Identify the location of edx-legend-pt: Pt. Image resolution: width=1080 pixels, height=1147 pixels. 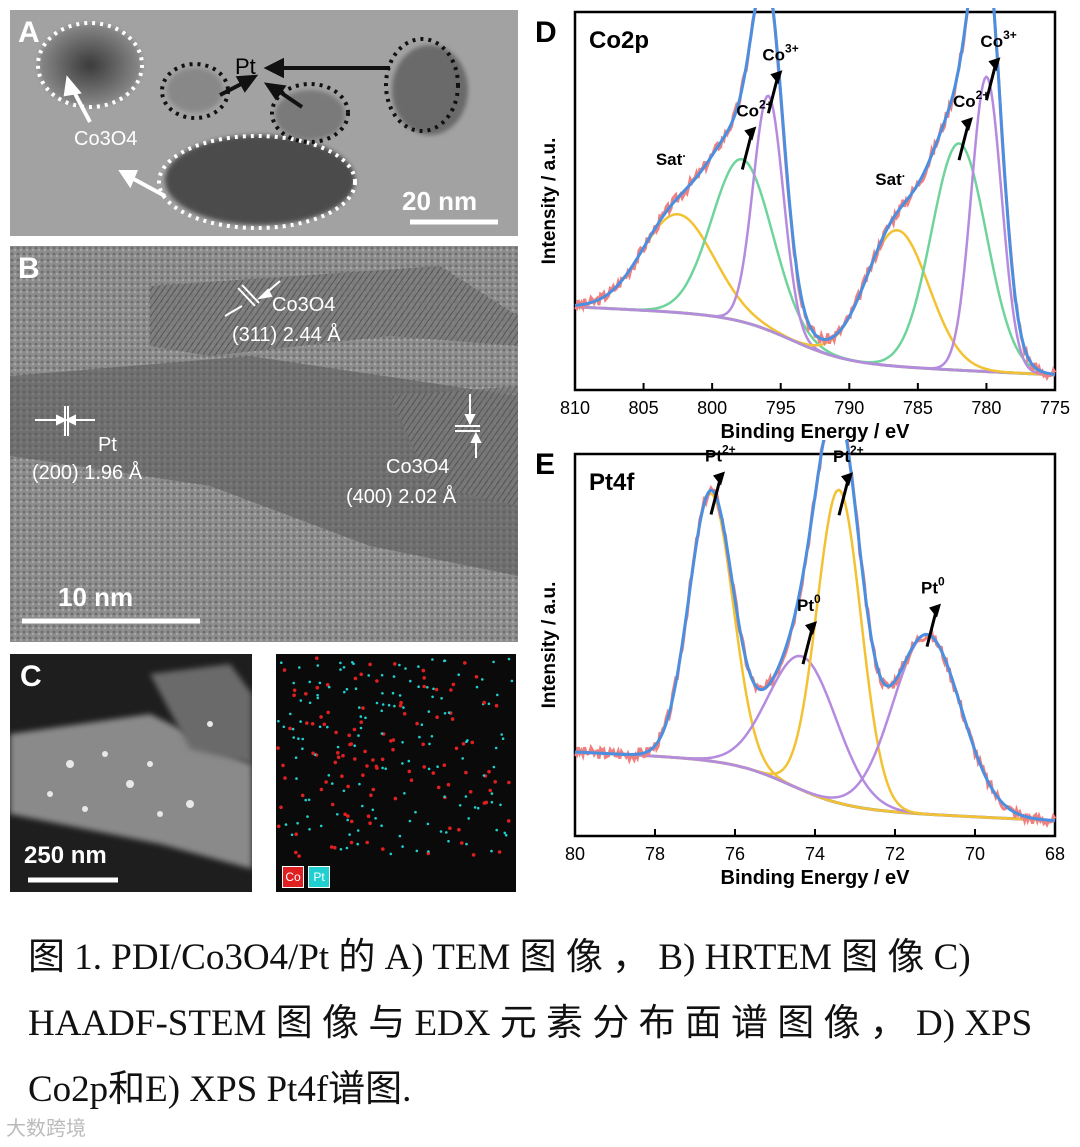
(319, 877).